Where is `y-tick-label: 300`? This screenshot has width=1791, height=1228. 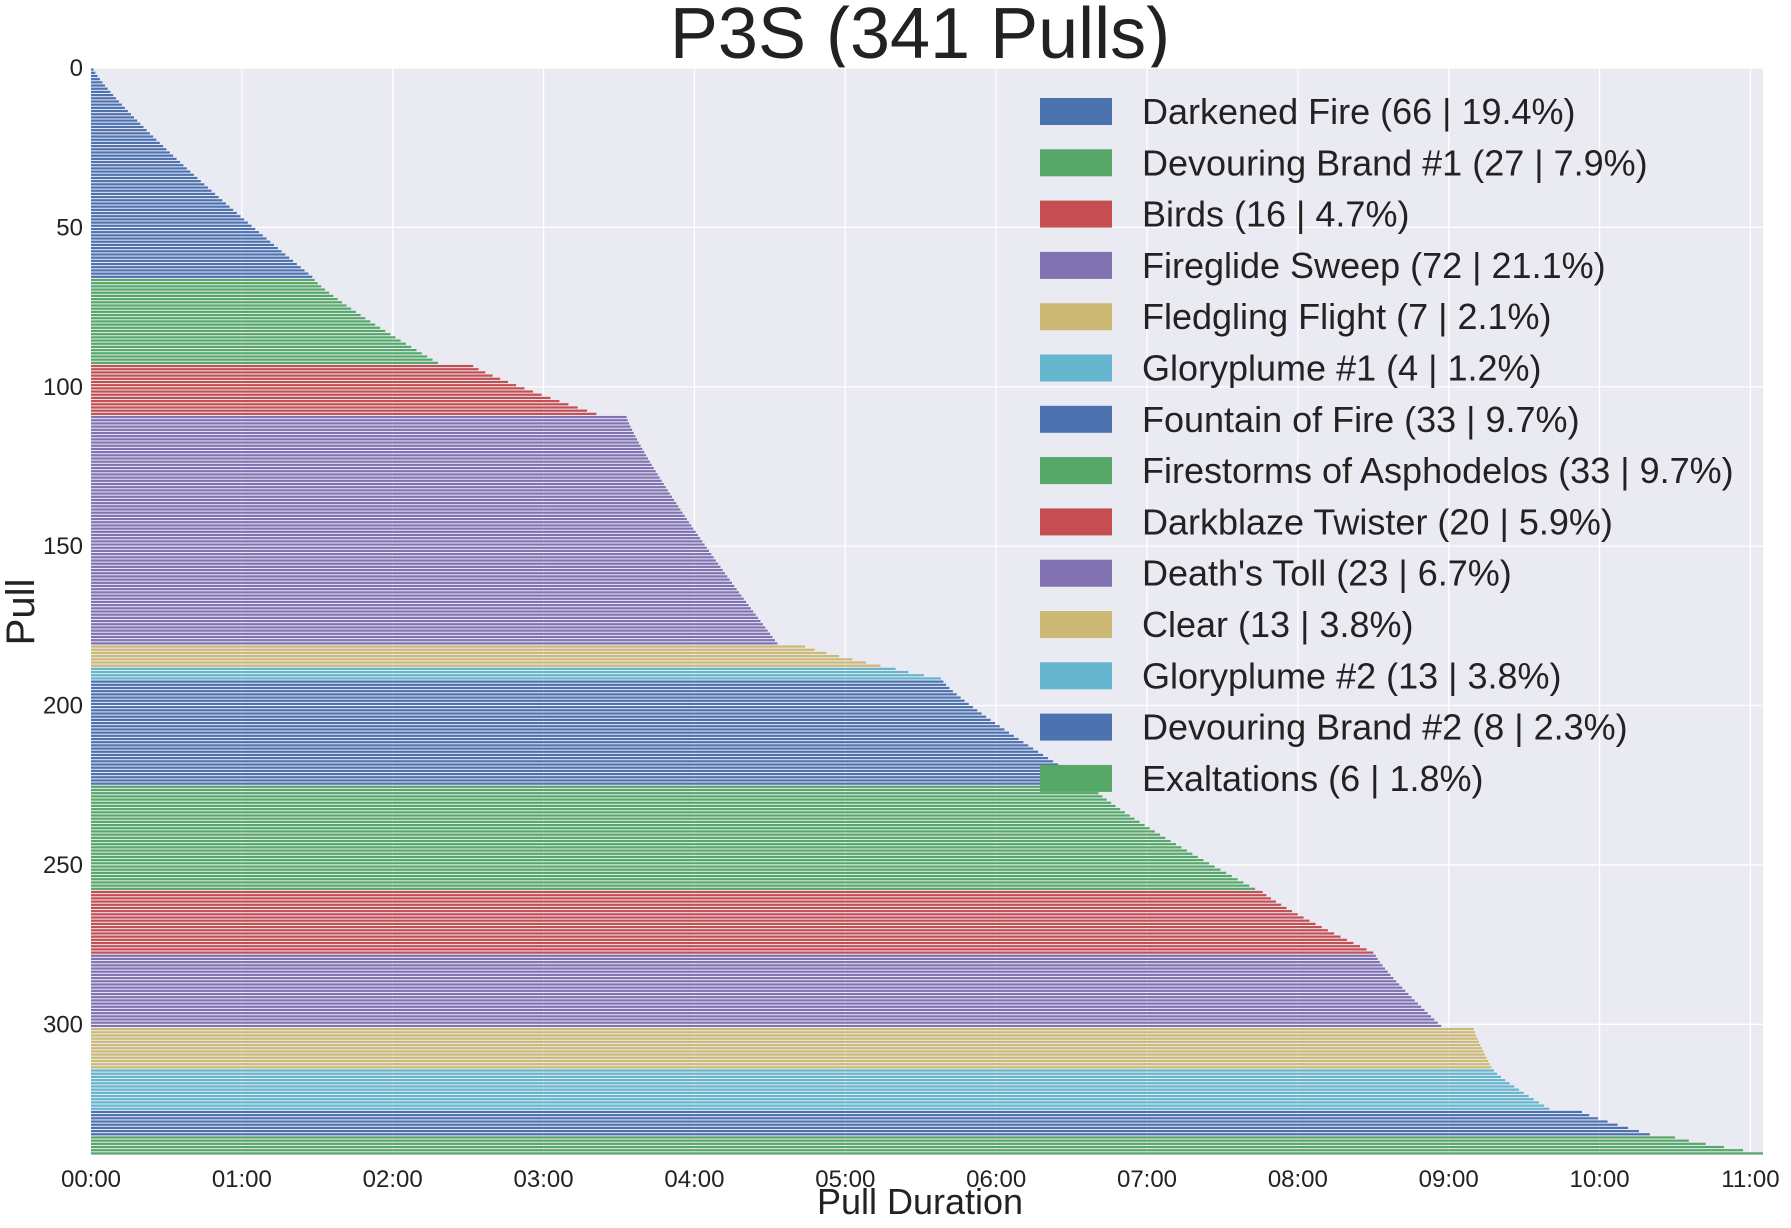
y-tick-label: 300 is located at coordinates (63, 1024).